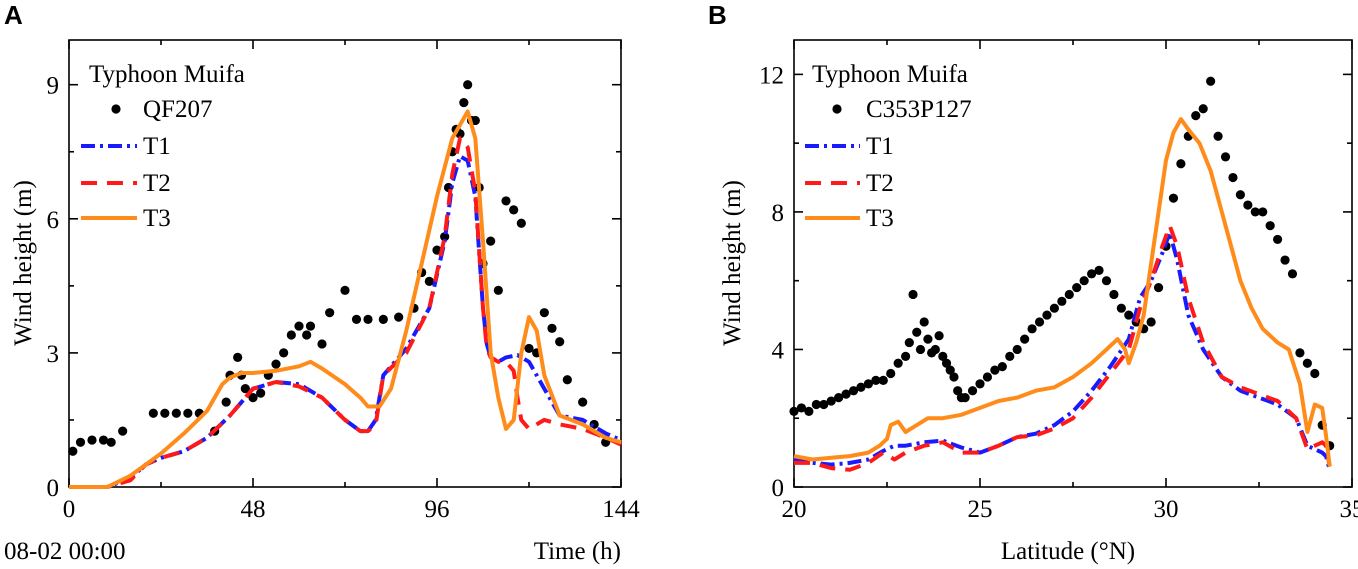 This screenshot has height=569, width=1358. What do you see at coordinates (437, 509) in the screenshot?
I see `x-tick-label: 96` at bounding box center [437, 509].